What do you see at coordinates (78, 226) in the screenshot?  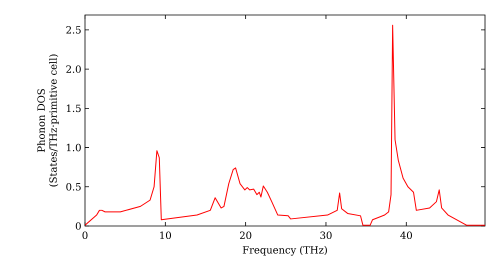 I see `y-tick-label: 0` at bounding box center [78, 226].